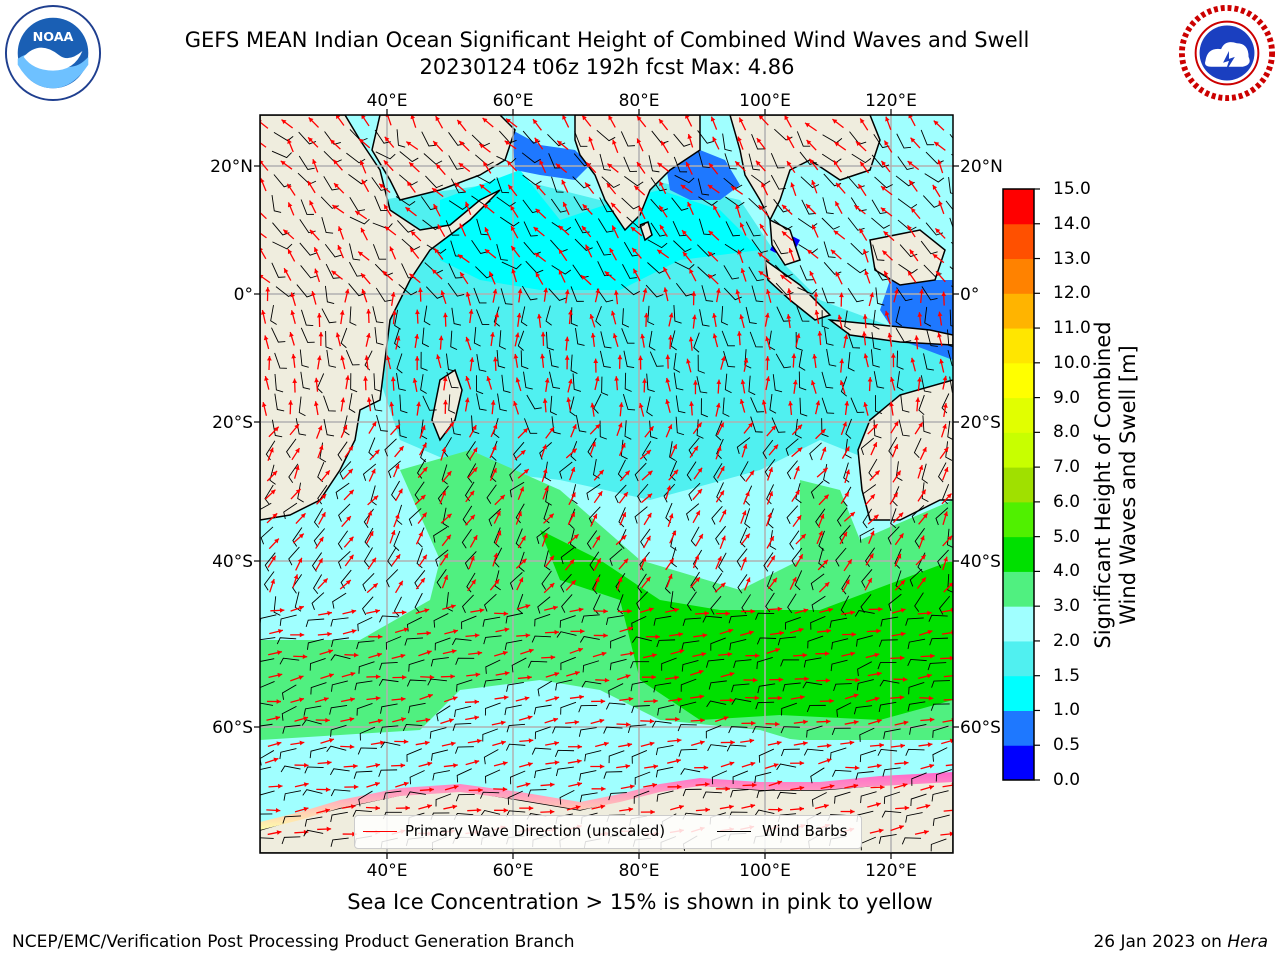  Describe the element at coordinates (646, 231) in the screenshot. I see `sri-lanka-land` at that location.